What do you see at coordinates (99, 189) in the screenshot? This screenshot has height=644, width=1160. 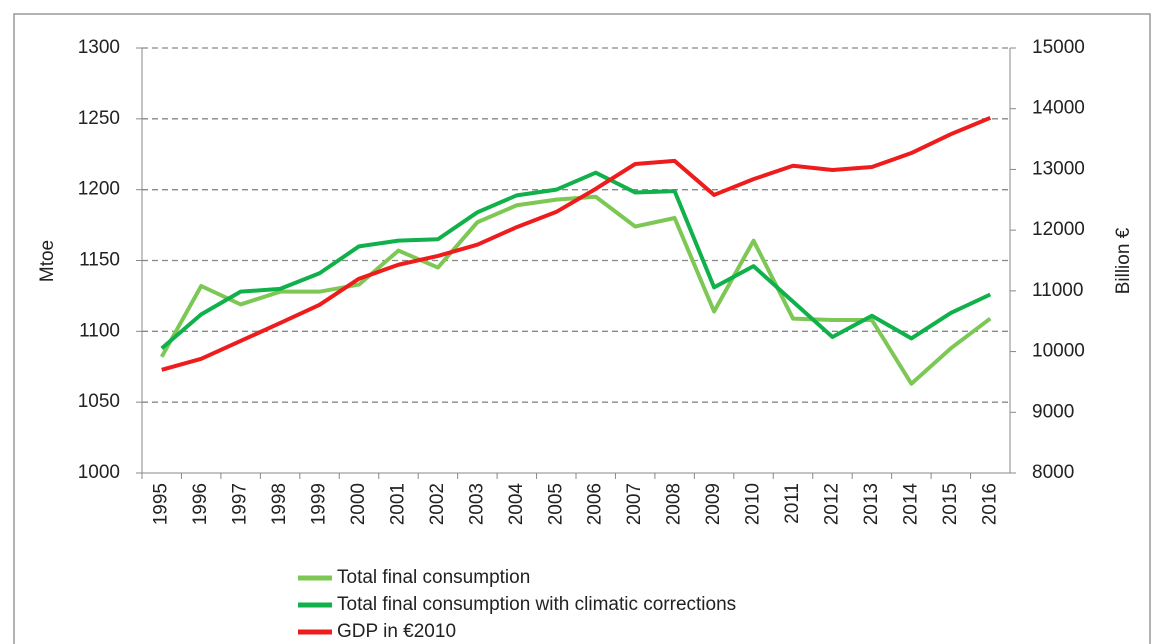 I see `y-tick-label: 1200` at bounding box center [99, 189].